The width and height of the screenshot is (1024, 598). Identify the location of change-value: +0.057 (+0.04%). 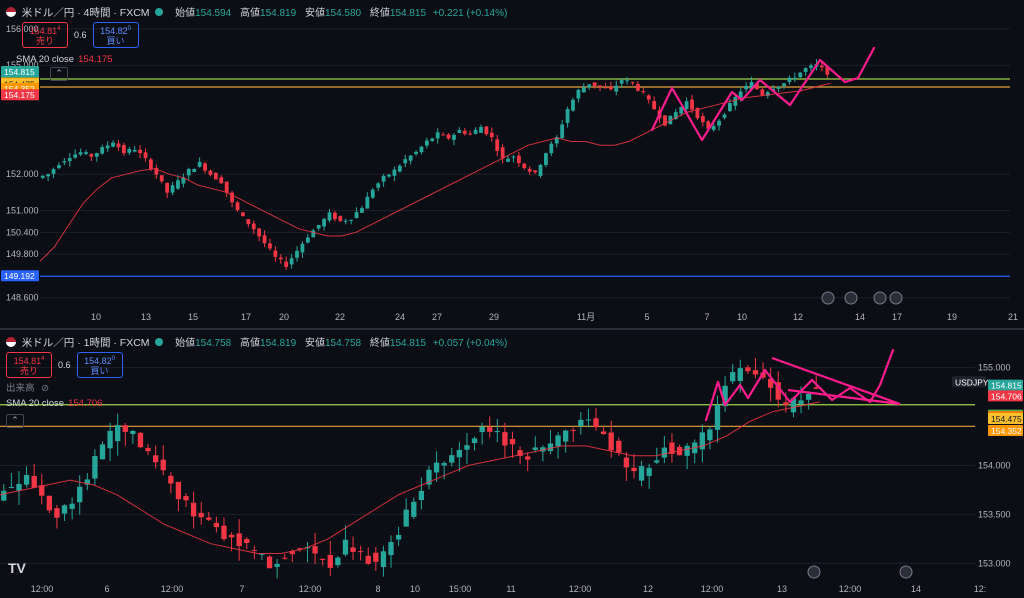
(470, 343).